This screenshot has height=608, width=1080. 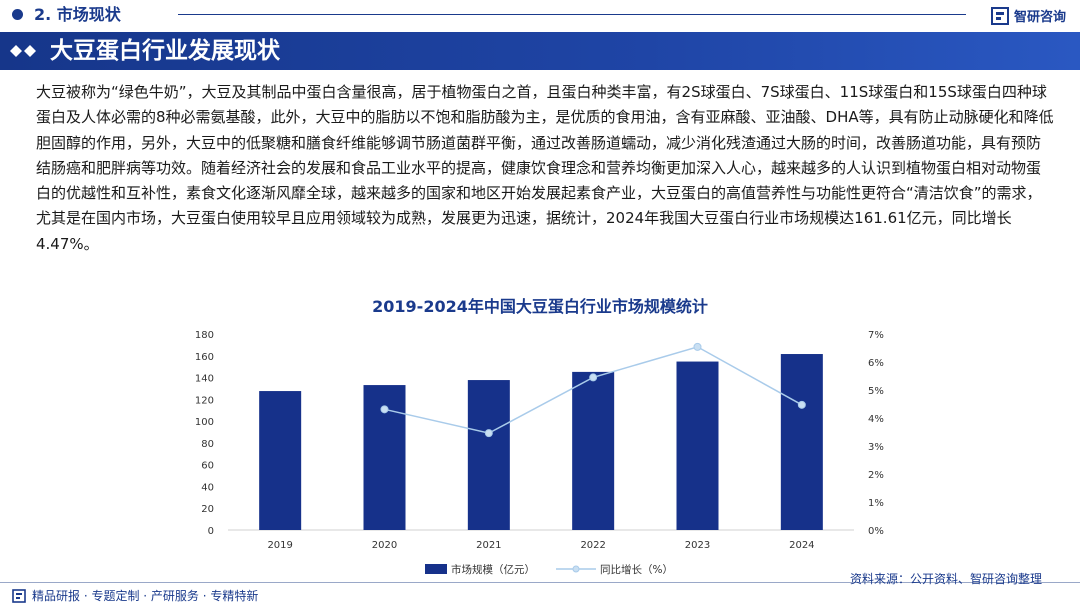 What do you see at coordinates (19, 595) in the screenshot?
I see `brand-small-icon` at bounding box center [19, 595].